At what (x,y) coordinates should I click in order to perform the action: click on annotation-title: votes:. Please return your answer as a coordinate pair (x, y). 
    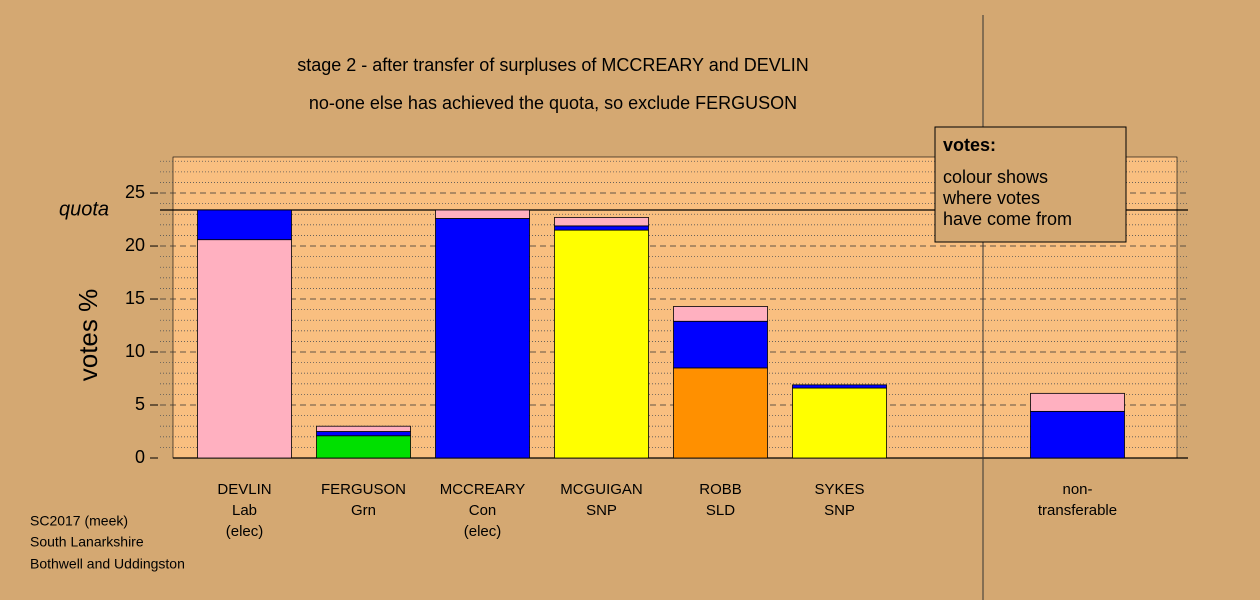
    Looking at the image, I should click on (969, 145).